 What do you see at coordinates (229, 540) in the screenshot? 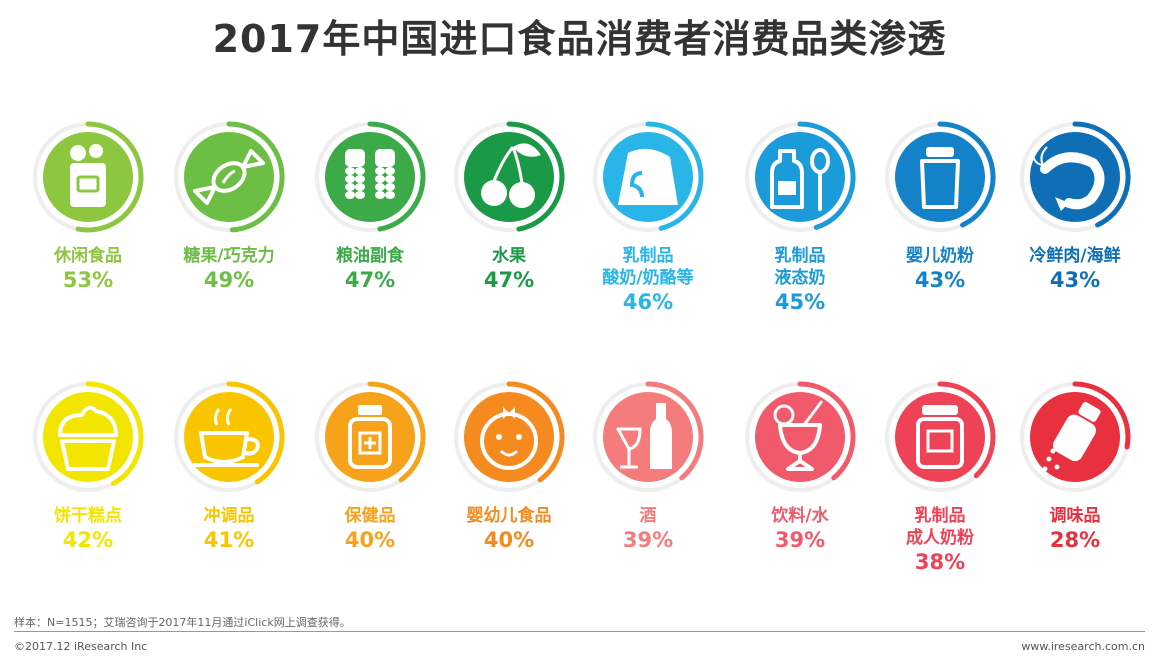
I see `category-value: 41%` at bounding box center [229, 540].